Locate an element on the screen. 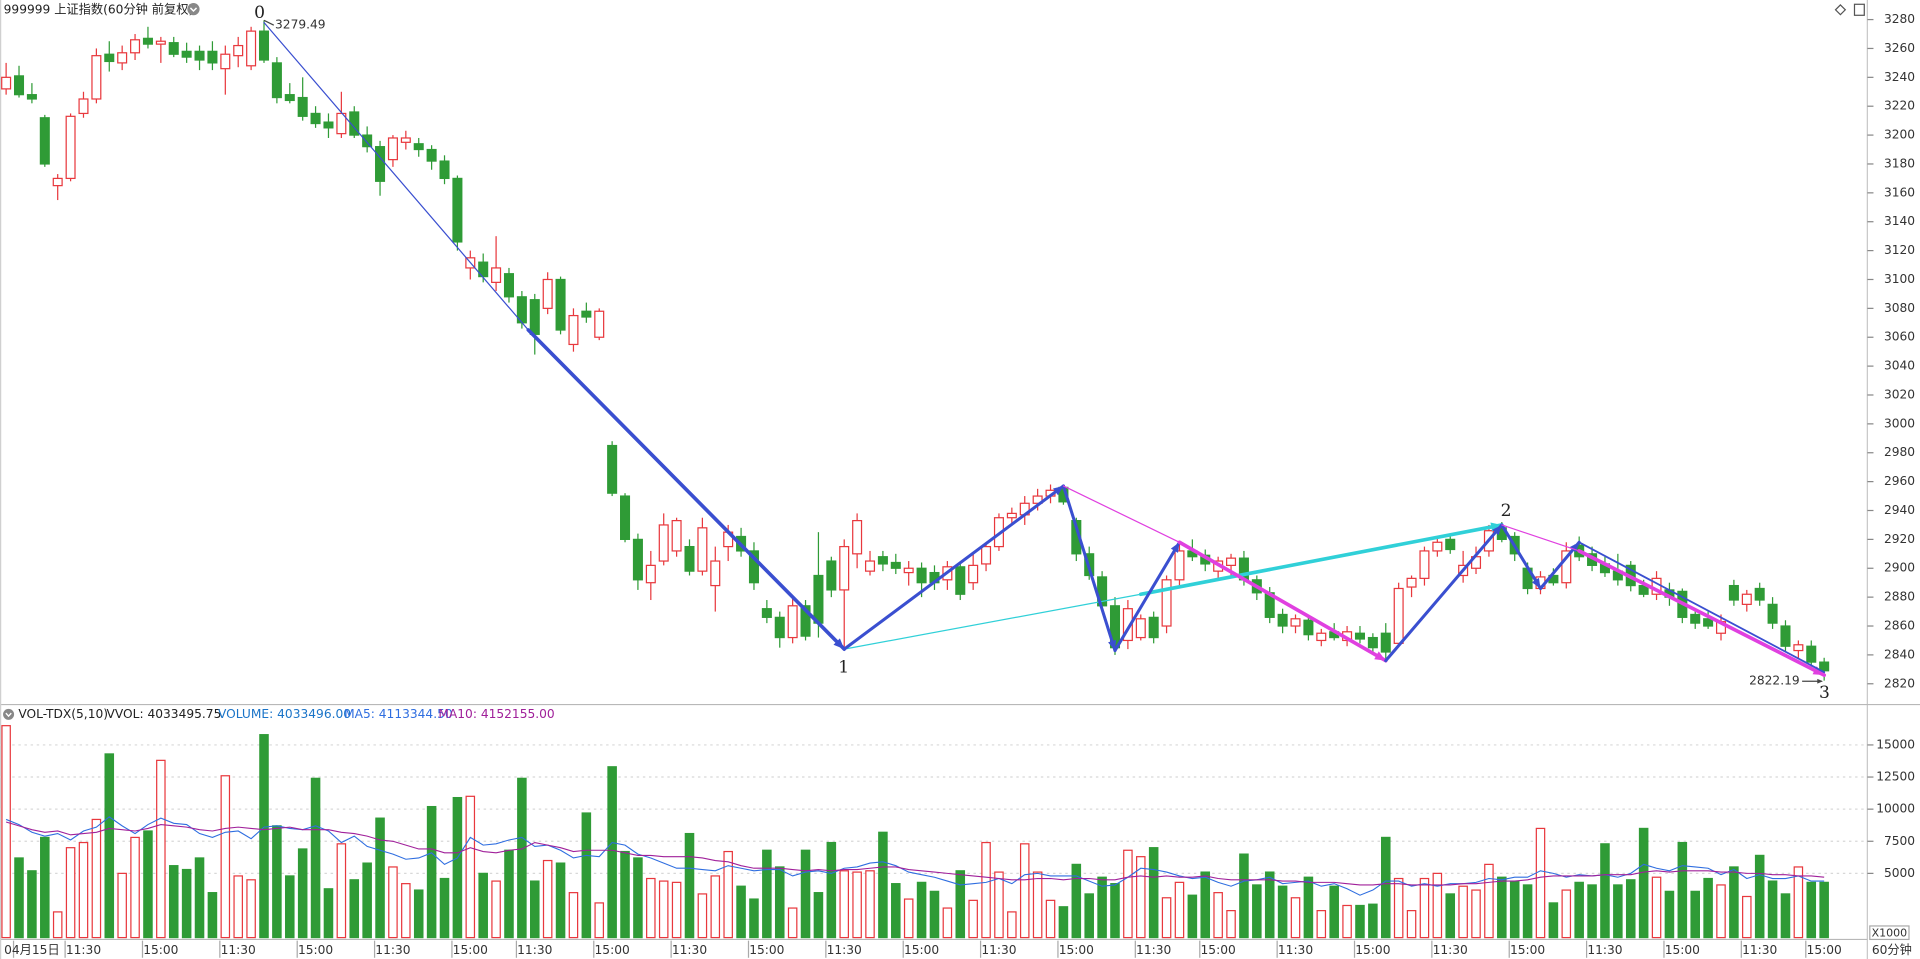 This screenshot has height=959, width=1920. y-tick-label: 3040 is located at coordinates (1899, 366).